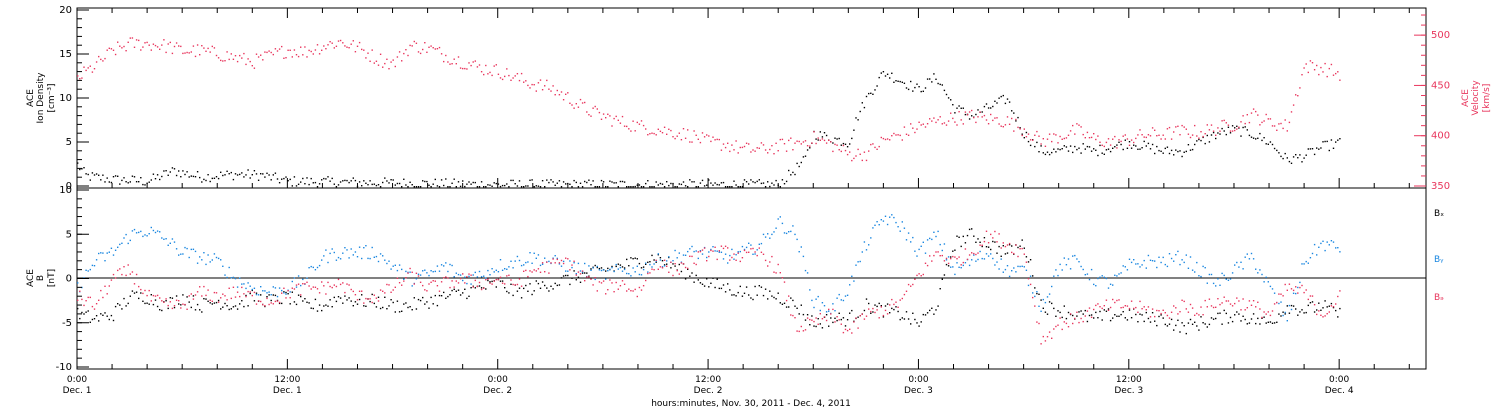 This screenshot has width=1500, height=410. Describe the element at coordinates (1476, 98) in the screenshot. I see `top-right-ylabel-line2: Velocity` at that location.